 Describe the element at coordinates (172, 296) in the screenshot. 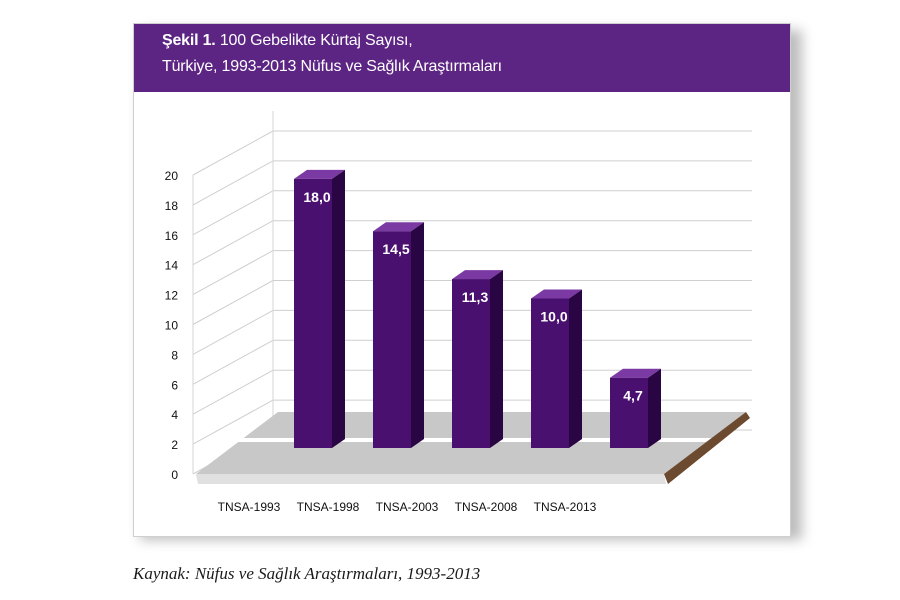

I see `y-tick-label: 12` at that location.